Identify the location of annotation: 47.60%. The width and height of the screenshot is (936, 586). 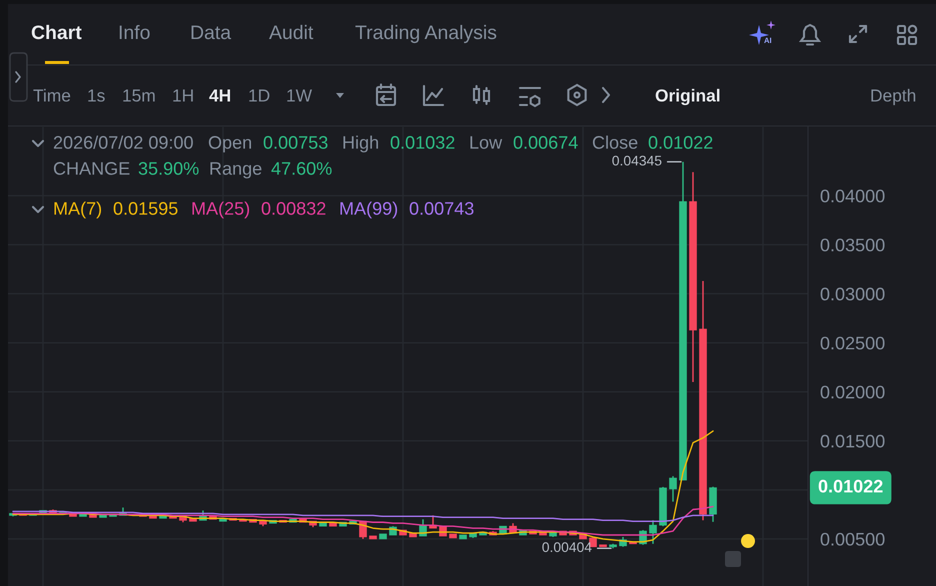
(301, 168).